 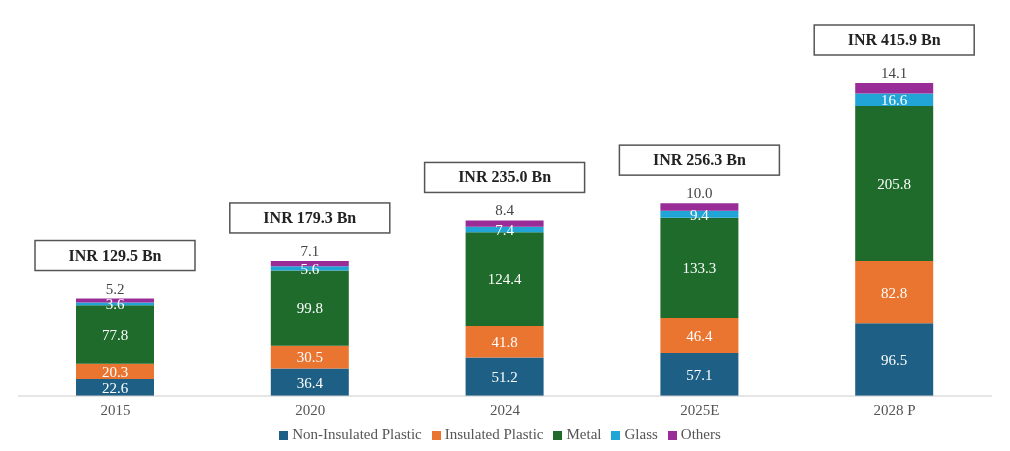 I want to click on legend-label: Non-Insulated Plastic, so click(x=357, y=434).